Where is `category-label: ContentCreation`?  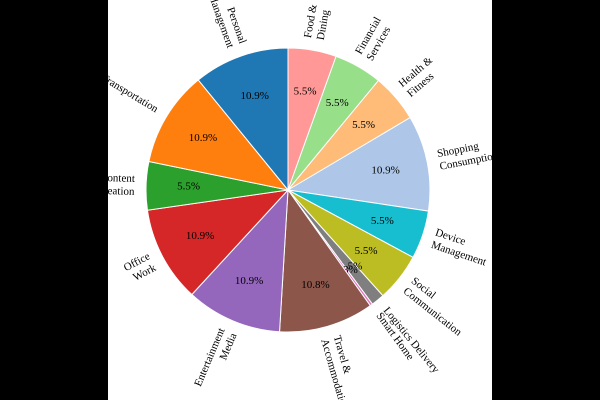 category-label: ContentCreation is located at coordinates (115, 184).